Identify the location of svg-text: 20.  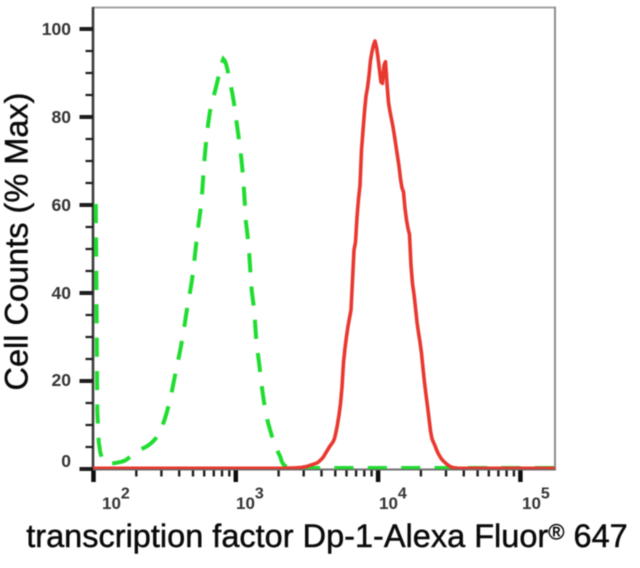
(62, 380).